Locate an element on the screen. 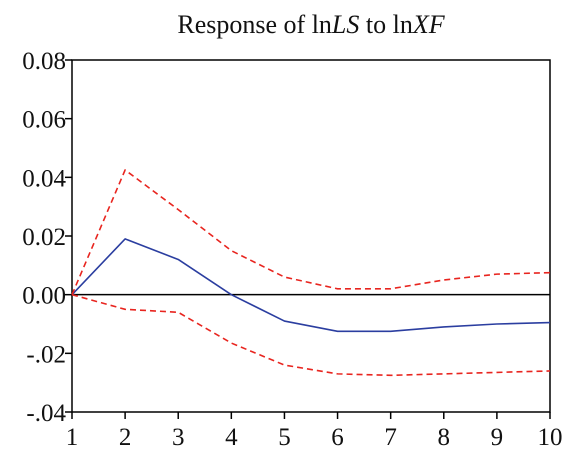 The height and width of the screenshot is (451, 567). x-tick-label: 5 is located at coordinates (284, 437).